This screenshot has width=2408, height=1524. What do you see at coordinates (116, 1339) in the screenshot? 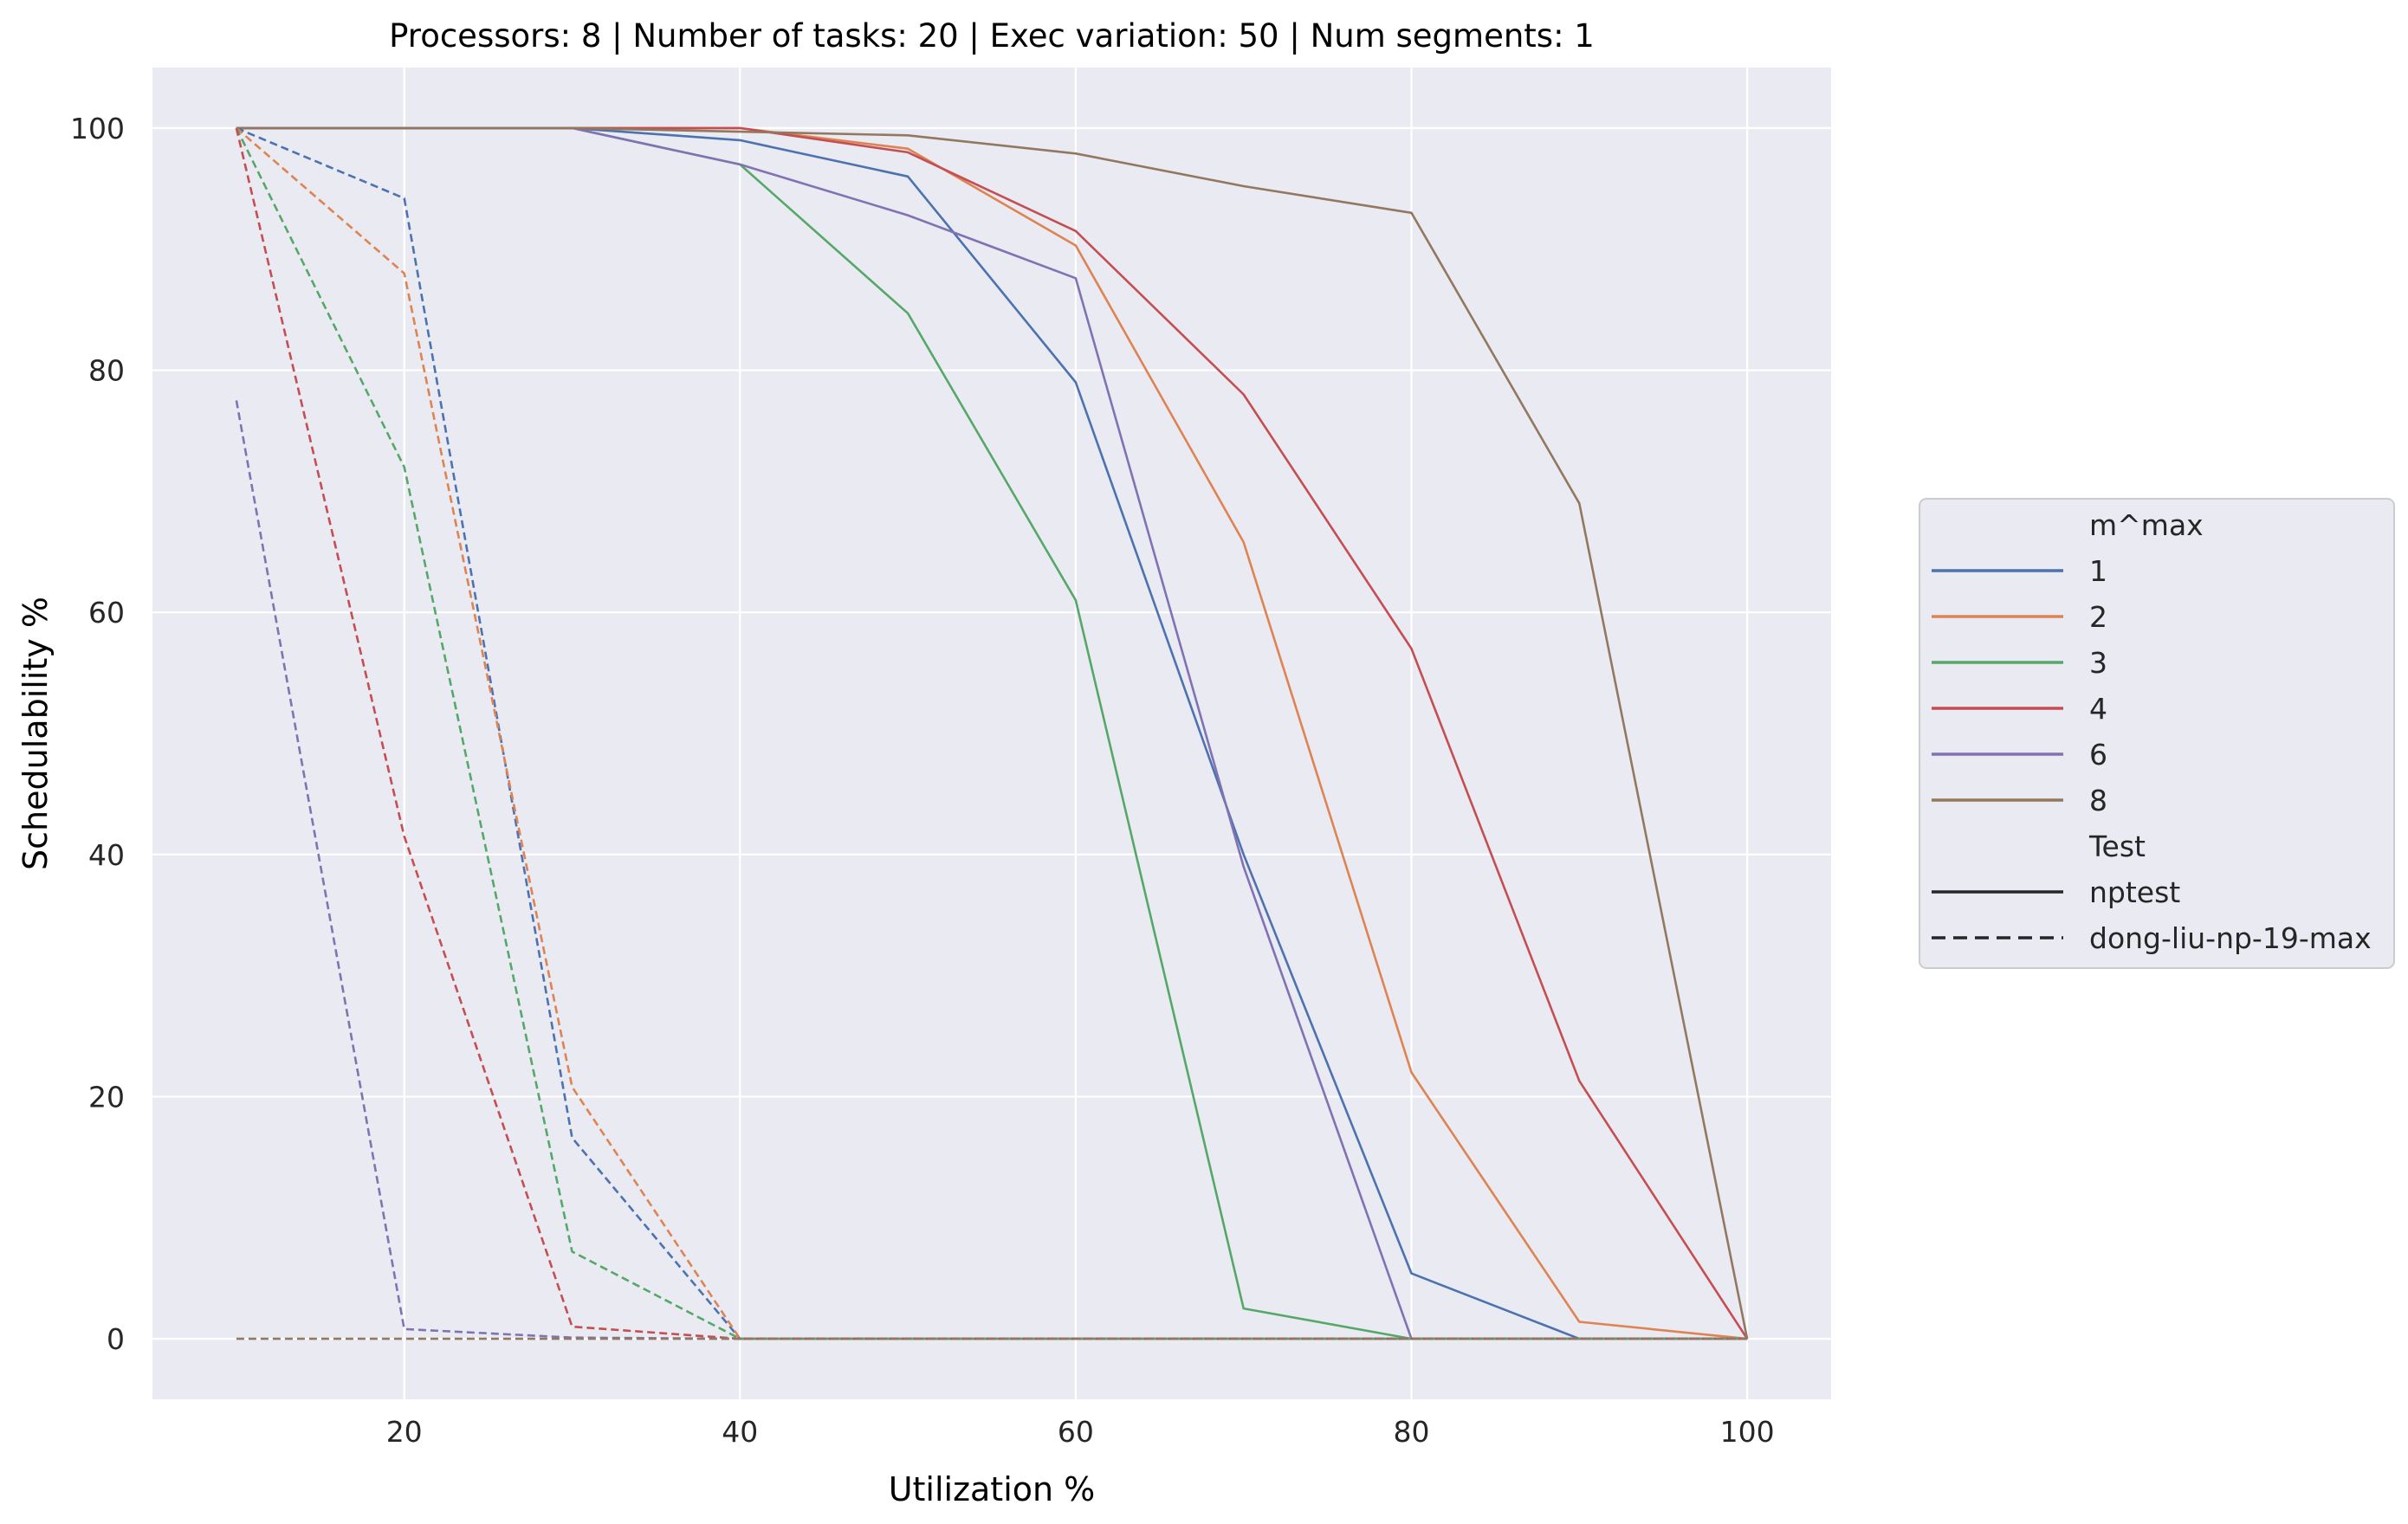
I see `y-tick-label: 0` at bounding box center [116, 1339].